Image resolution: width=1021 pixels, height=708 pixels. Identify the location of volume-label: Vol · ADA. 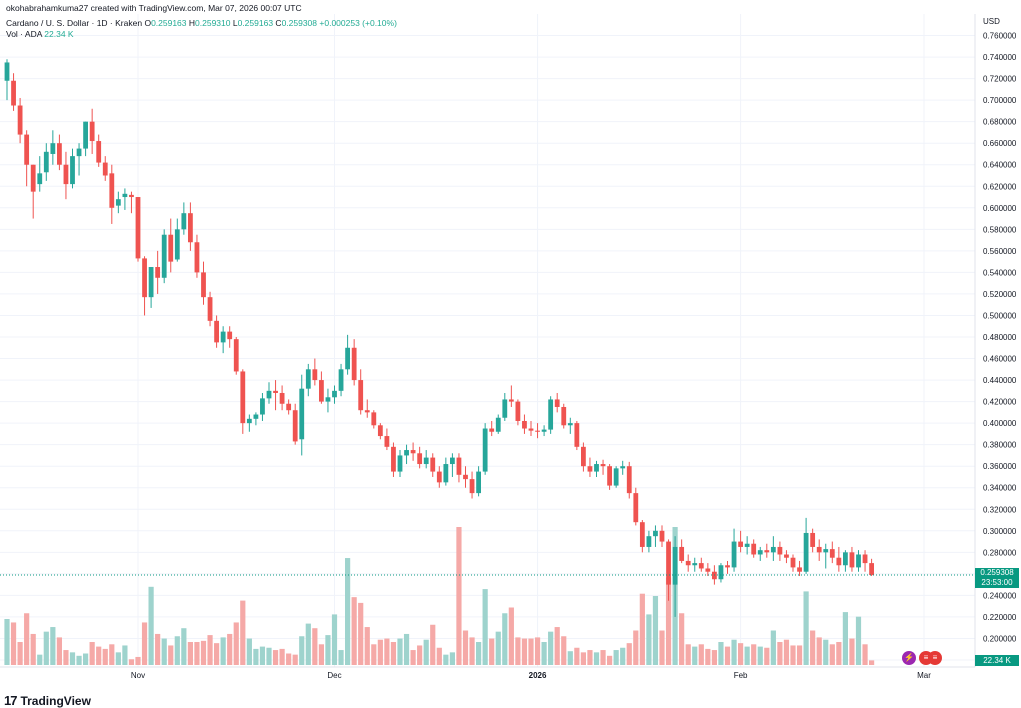
(24, 34).